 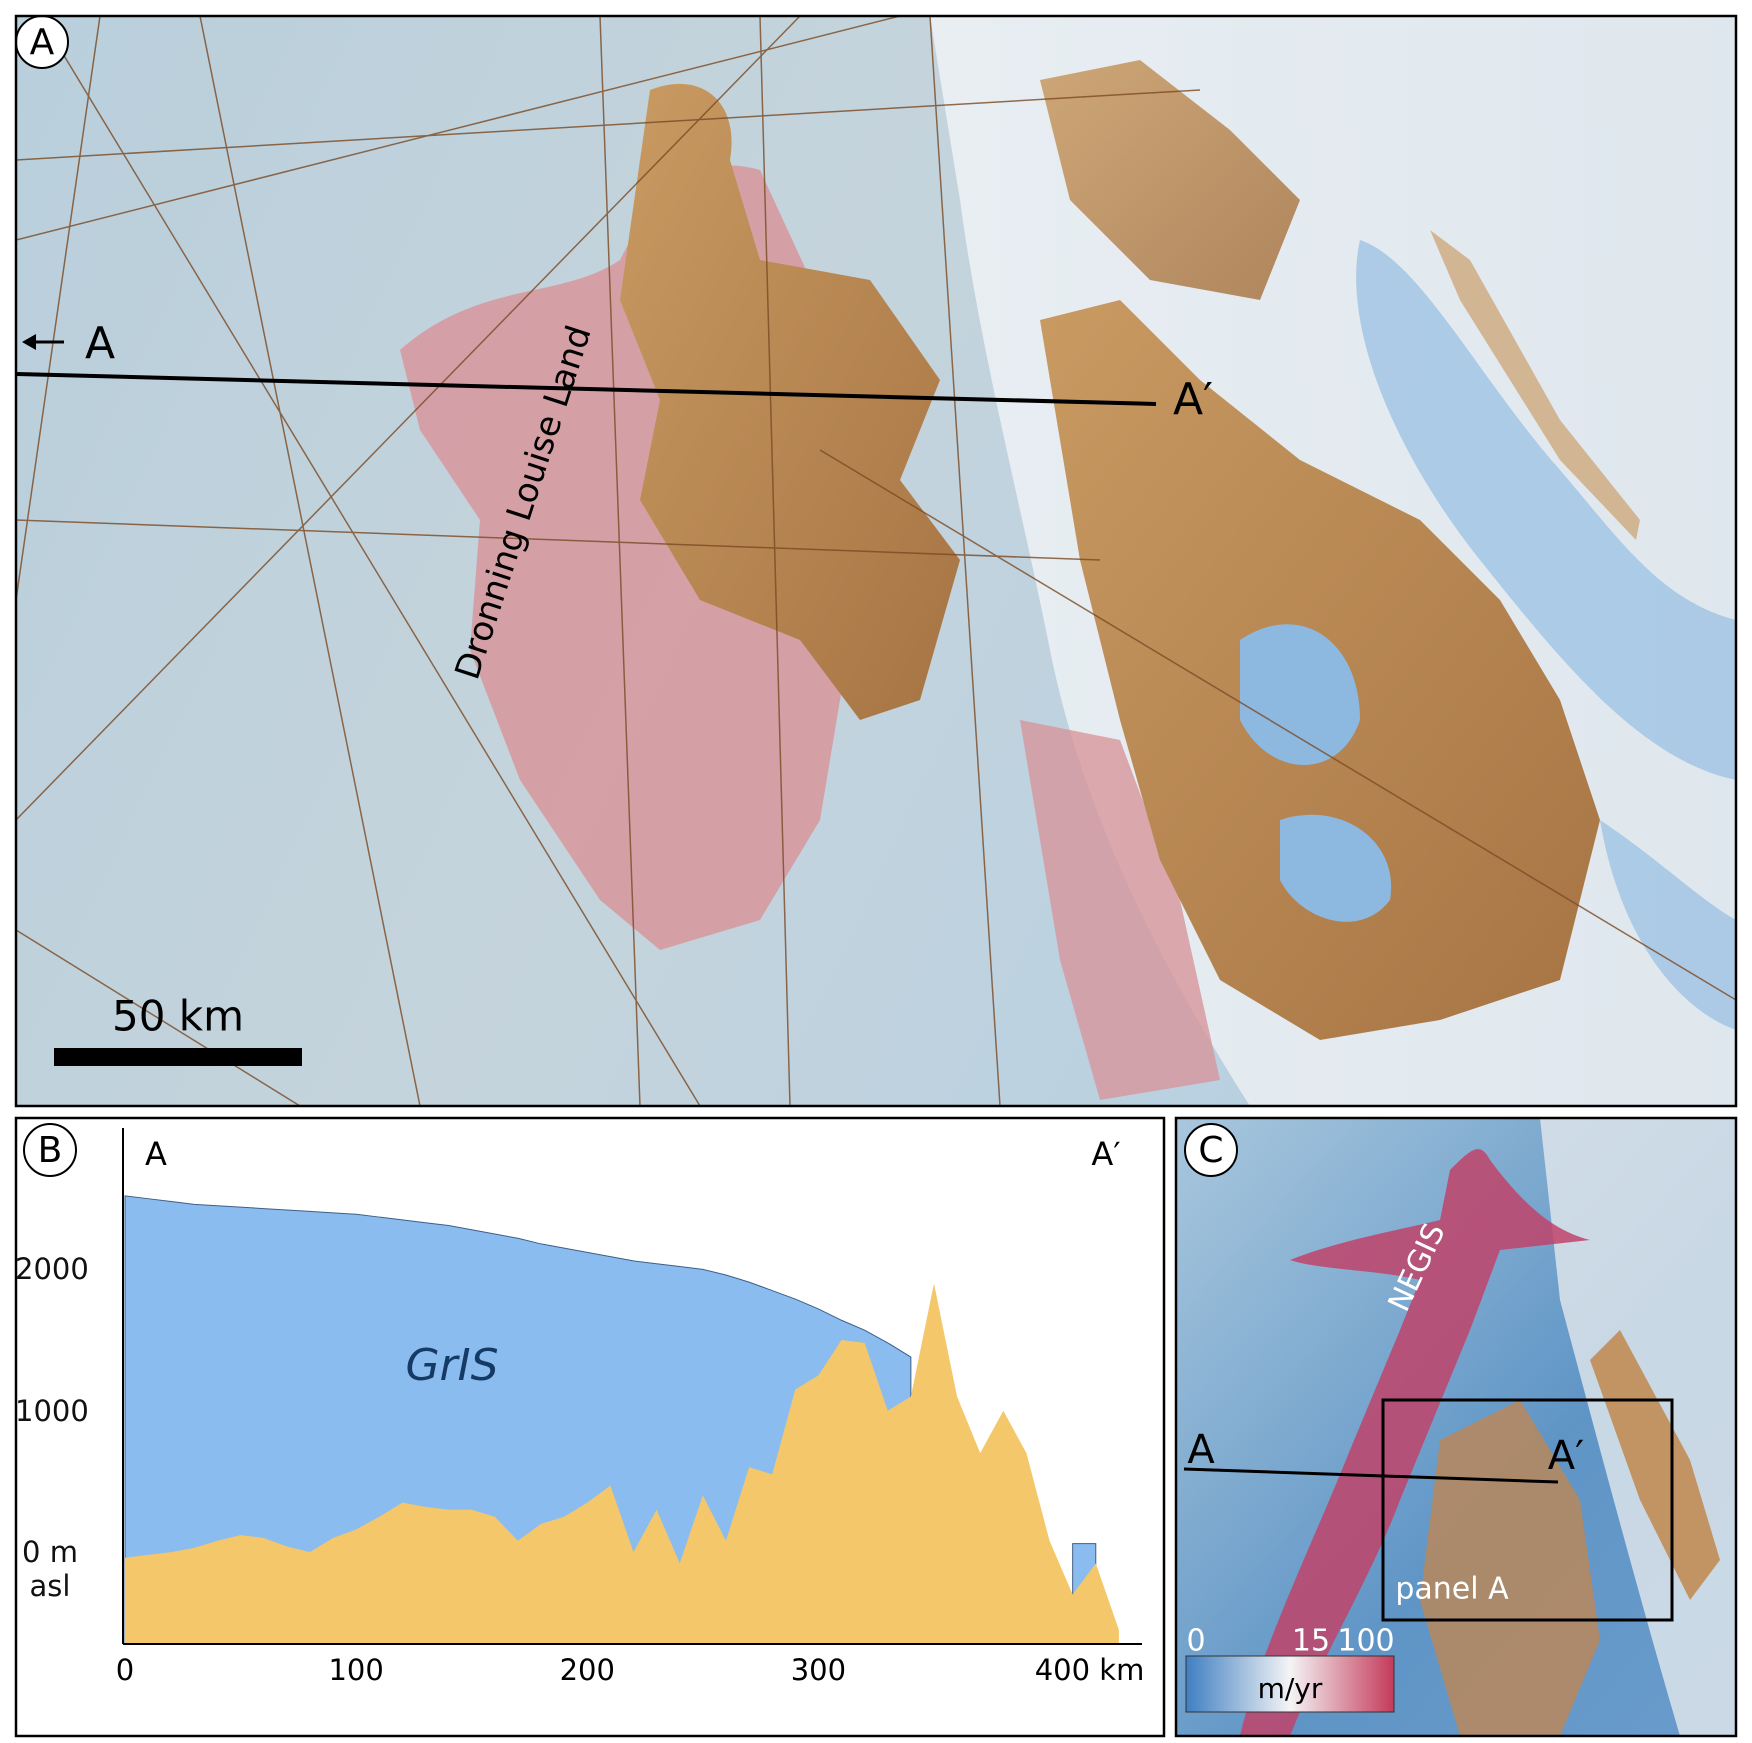 I want to click on x-tick-label: 400 km, so click(x=1090, y=1670).